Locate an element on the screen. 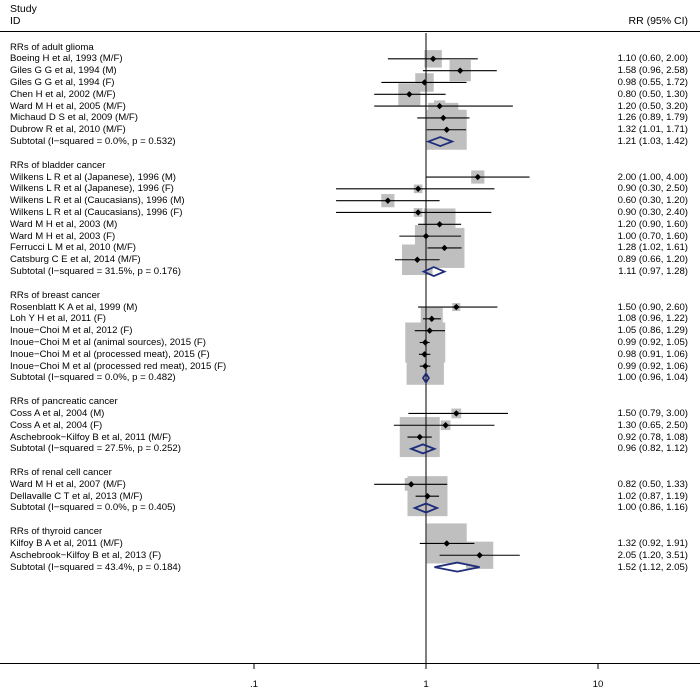 This screenshot has height=693, width=700. group-title: RRs of thyroid cancer is located at coordinates (56, 532).